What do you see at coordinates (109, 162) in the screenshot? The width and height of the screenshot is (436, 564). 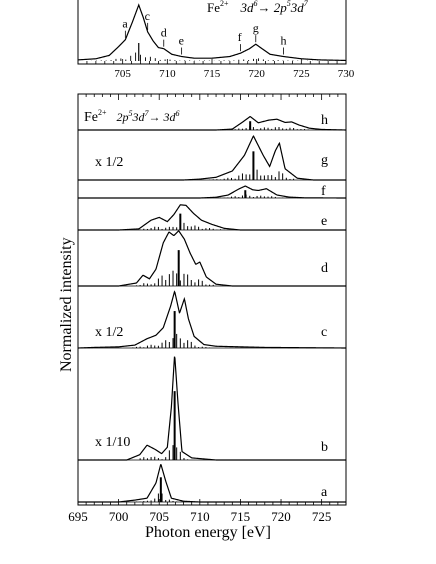 I see `multiplier-g: x 1/2` at bounding box center [109, 162].